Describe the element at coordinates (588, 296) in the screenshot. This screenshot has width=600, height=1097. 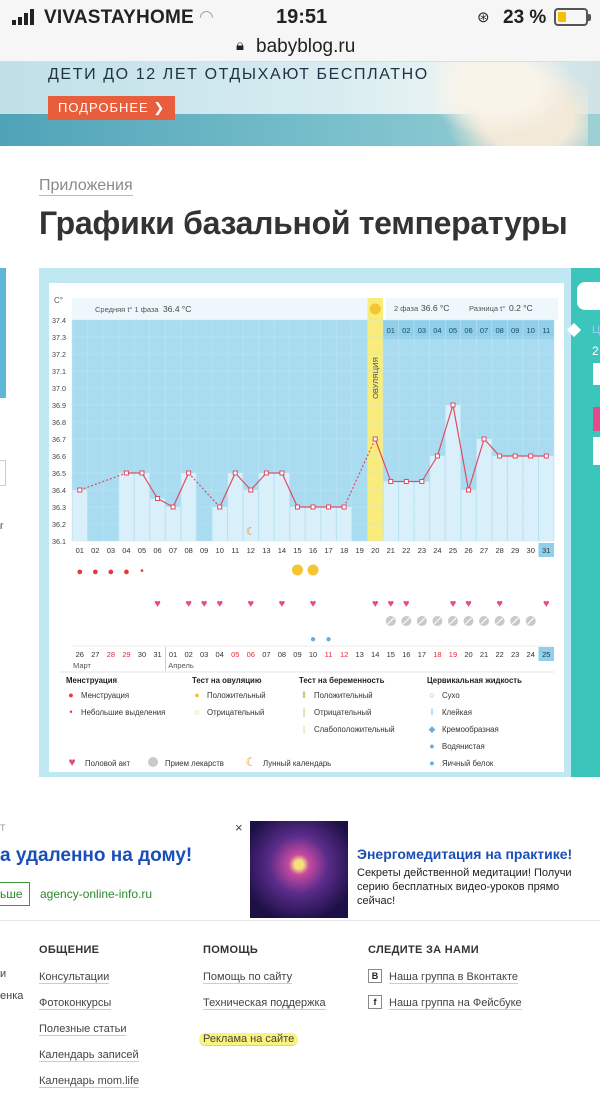
I see `right-panel-tab` at that location.